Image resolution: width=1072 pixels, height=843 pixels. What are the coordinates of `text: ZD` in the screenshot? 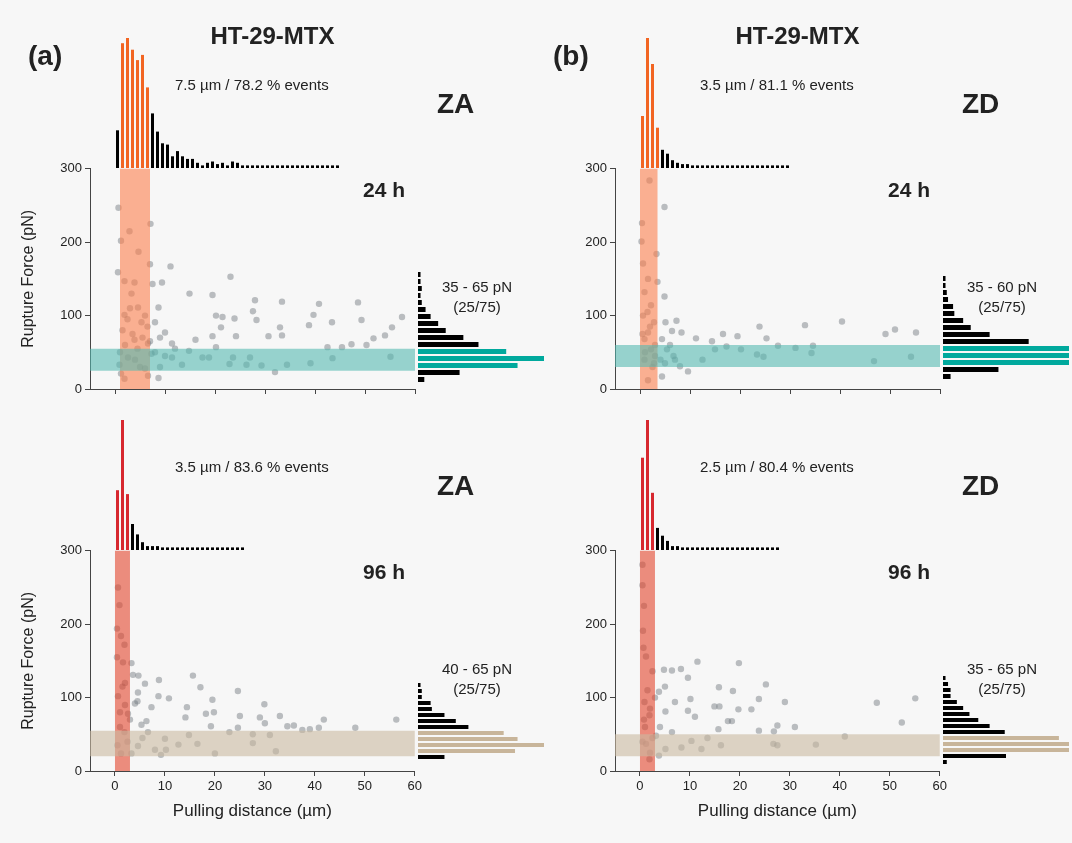 It's located at (981, 104).